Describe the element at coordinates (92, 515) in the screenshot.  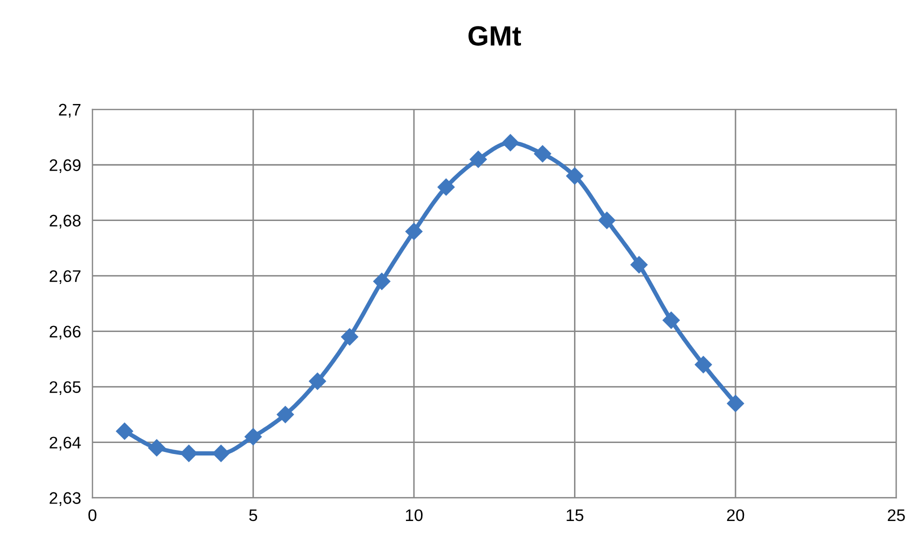
I see `x-tick-label: 0` at that location.